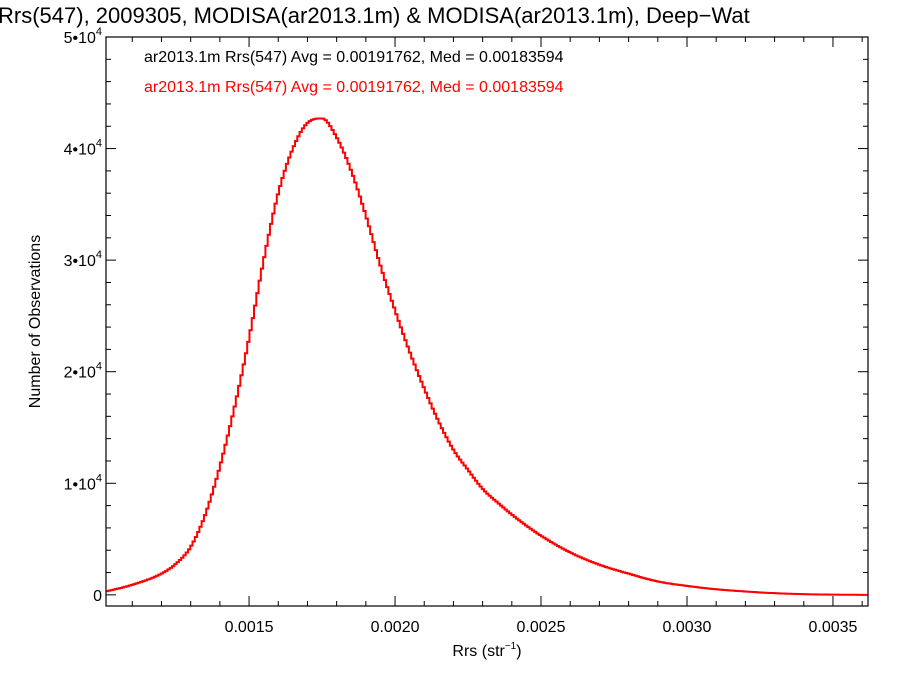  I want to click on x-tick-label: 0.0025, so click(541, 627).